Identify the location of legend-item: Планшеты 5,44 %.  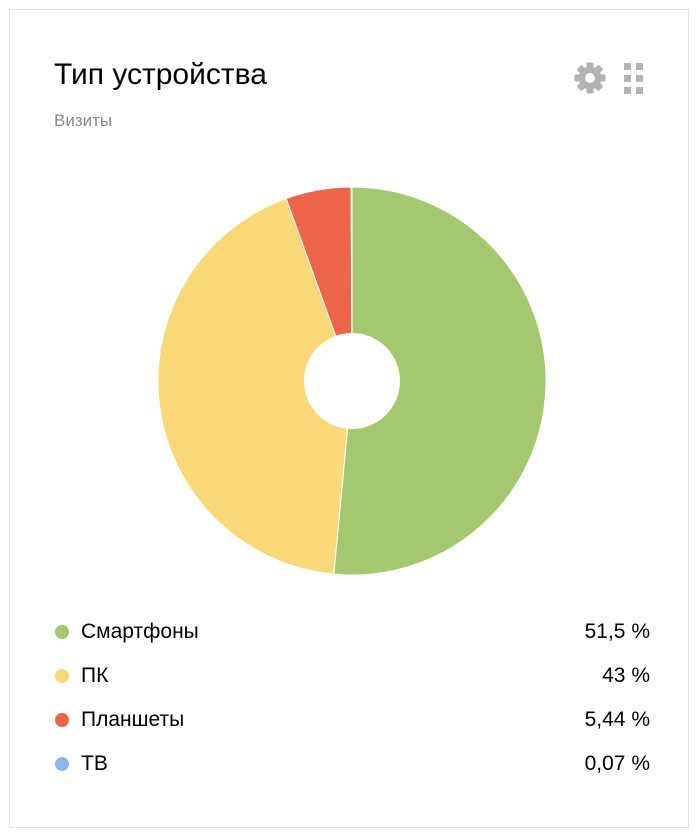
(352, 720).